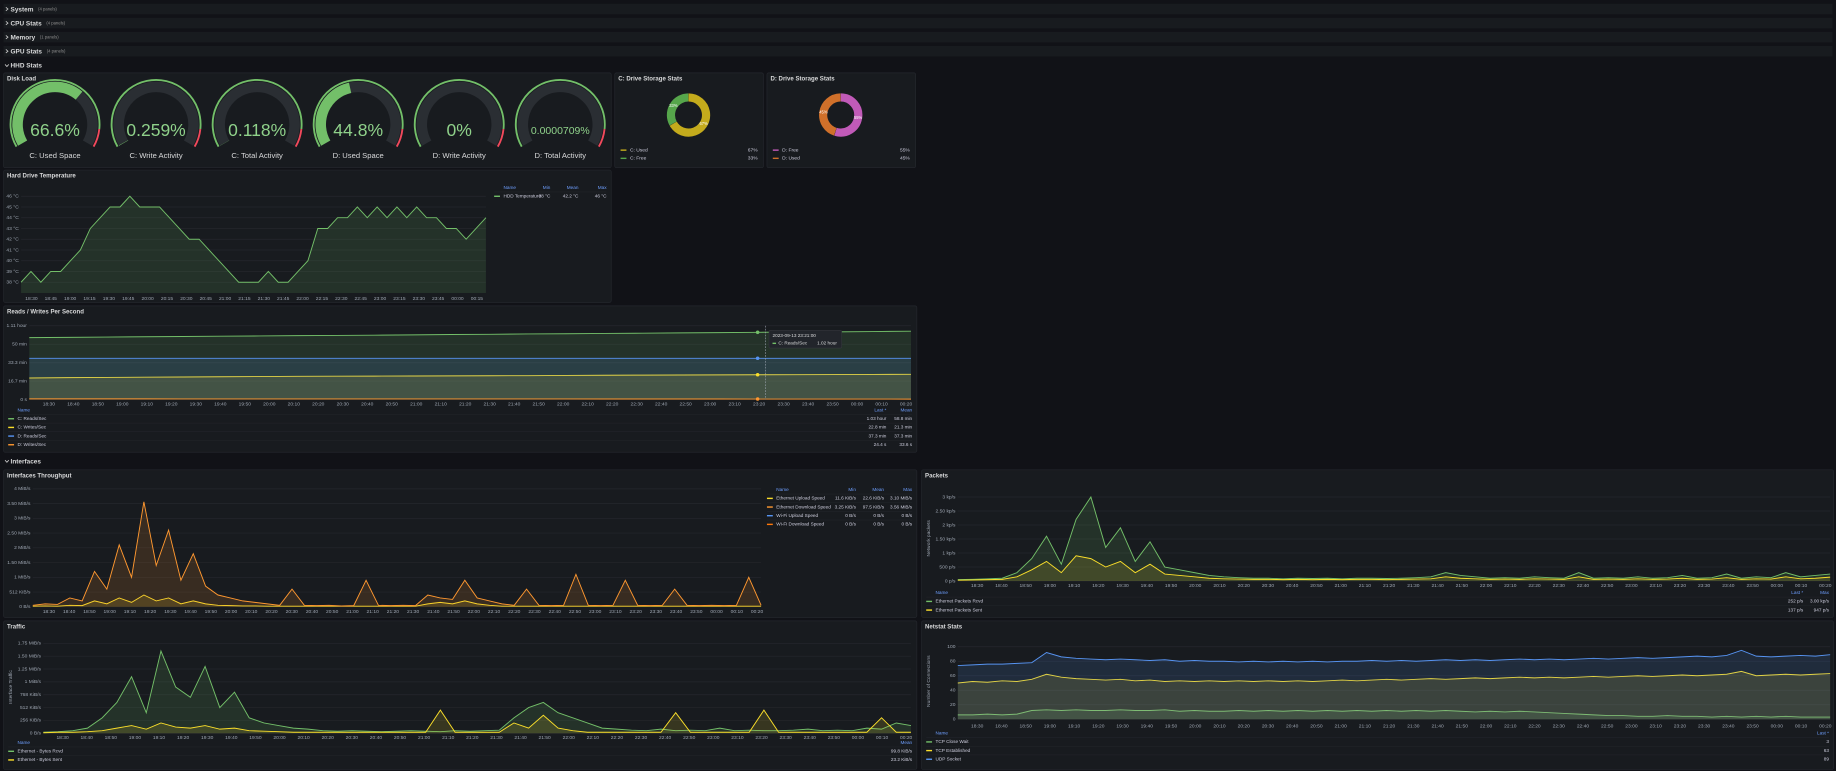 The image size is (1836, 771). Describe the element at coordinates (367, 405) in the screenshot. I see `x-tick-label: 20:40` at that location.